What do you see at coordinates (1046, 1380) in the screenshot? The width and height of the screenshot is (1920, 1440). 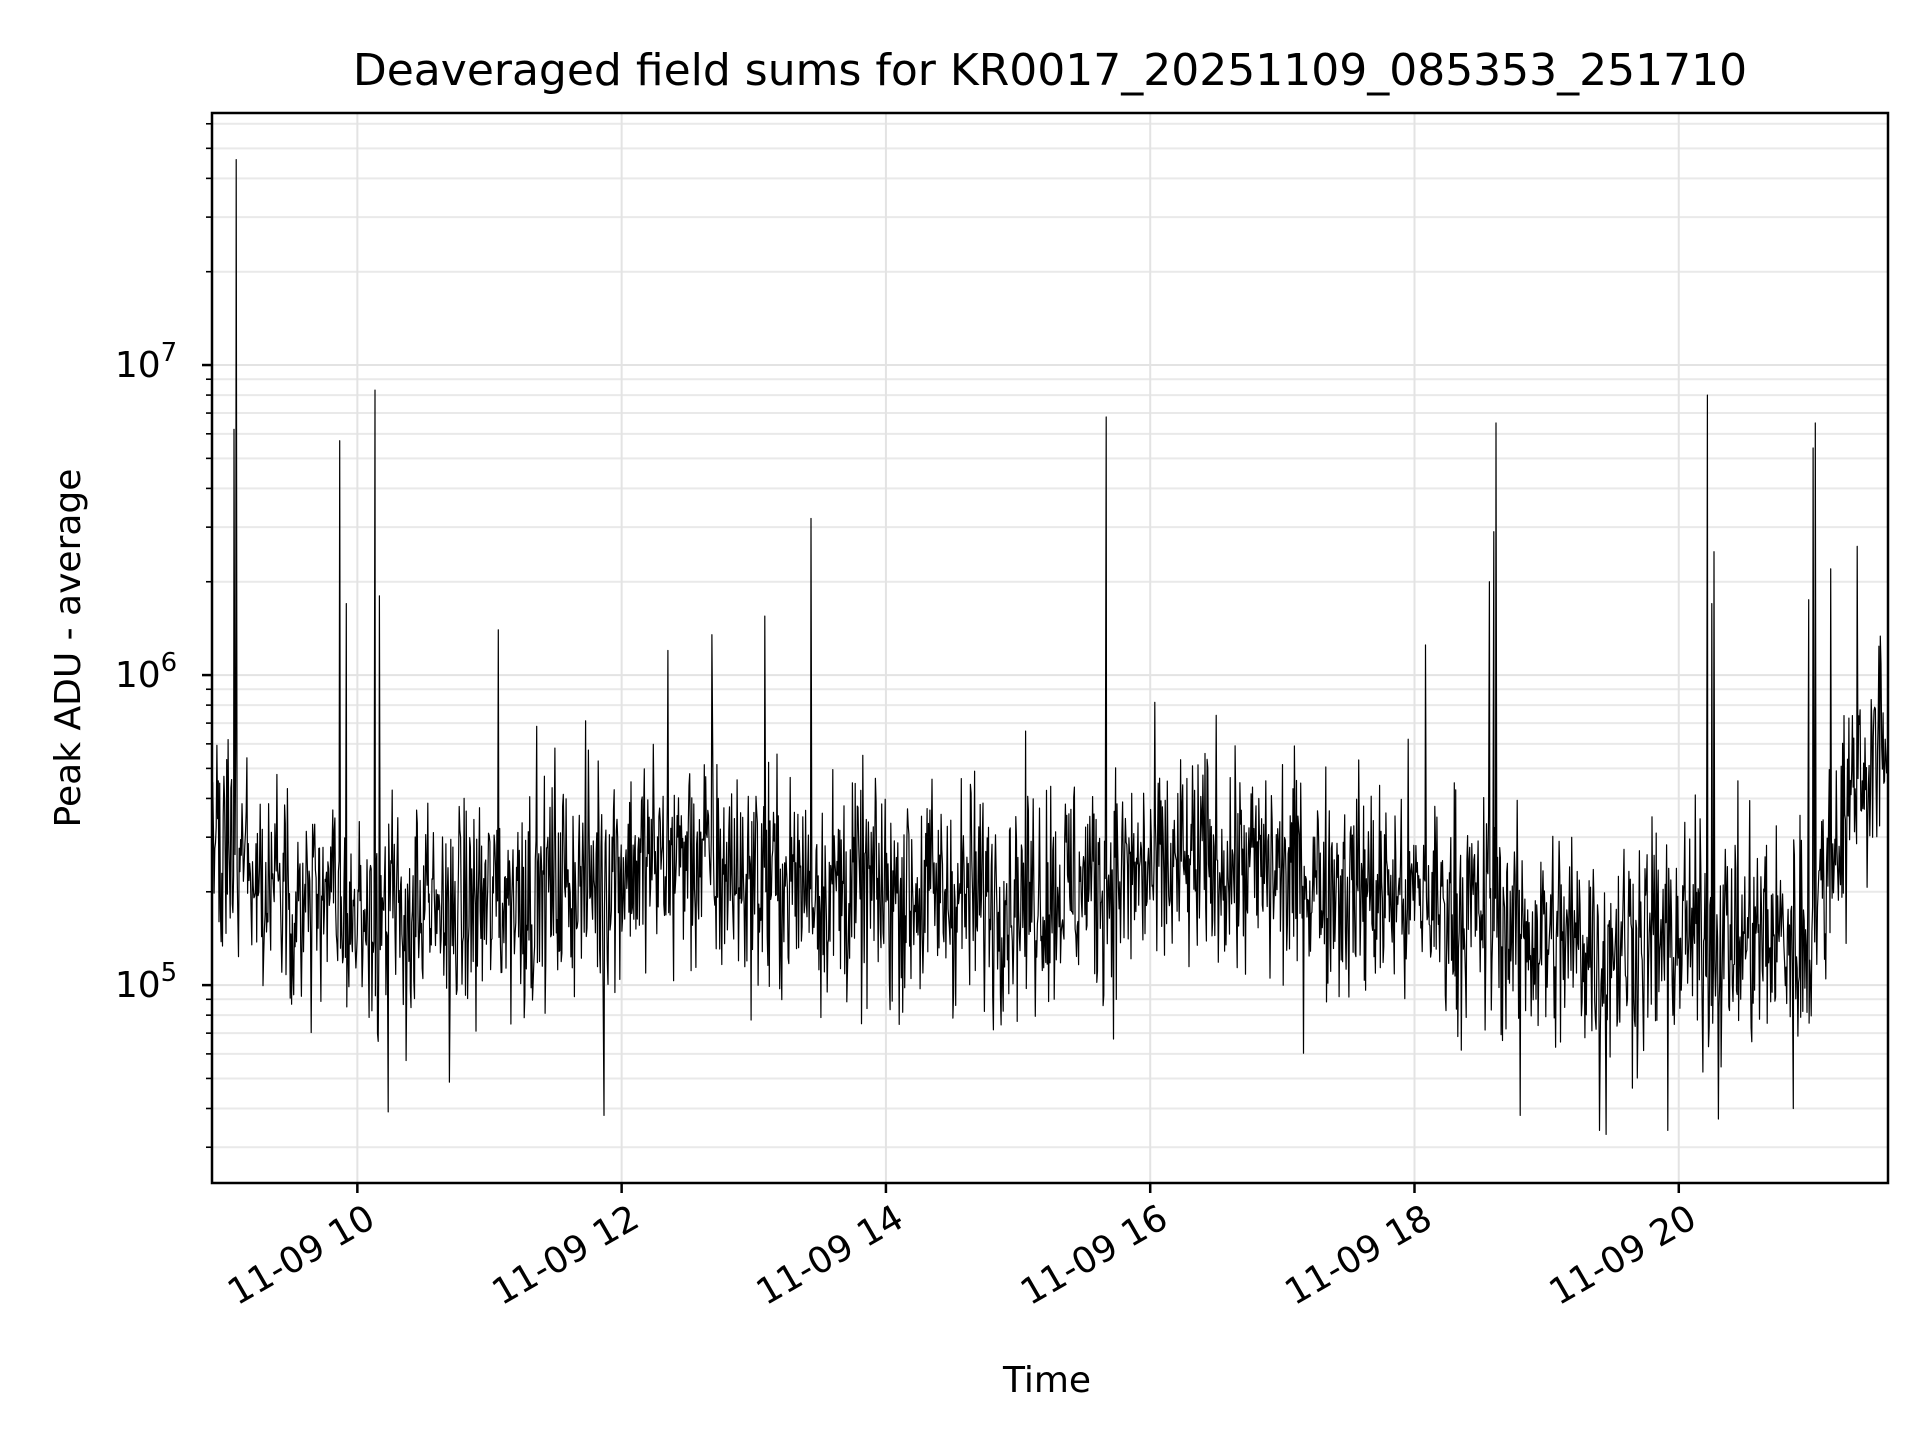 I see `x-axis-label: Time` at bounding box center [1046, 1380].